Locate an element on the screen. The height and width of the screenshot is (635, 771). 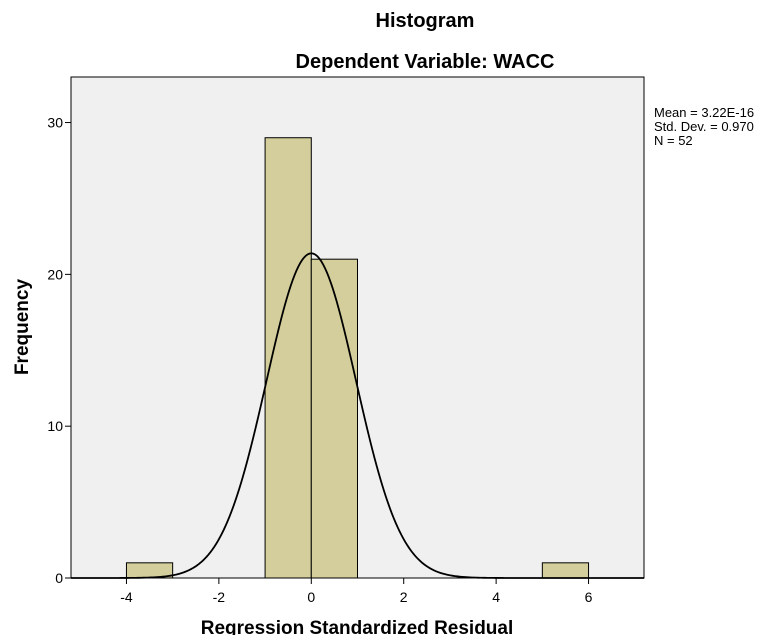
stats-box: Mean = 3.22E-16 Std. Dev. = 0.970 N = 52 is located at coordinates (704, 126).